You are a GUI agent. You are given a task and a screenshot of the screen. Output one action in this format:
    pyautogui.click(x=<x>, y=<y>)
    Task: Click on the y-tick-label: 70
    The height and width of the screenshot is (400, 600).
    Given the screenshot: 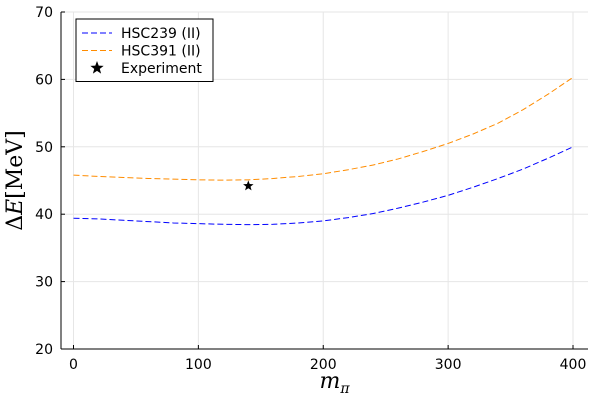 What is the action you would take?
    pyautogui.click(x=44, y=13)
    